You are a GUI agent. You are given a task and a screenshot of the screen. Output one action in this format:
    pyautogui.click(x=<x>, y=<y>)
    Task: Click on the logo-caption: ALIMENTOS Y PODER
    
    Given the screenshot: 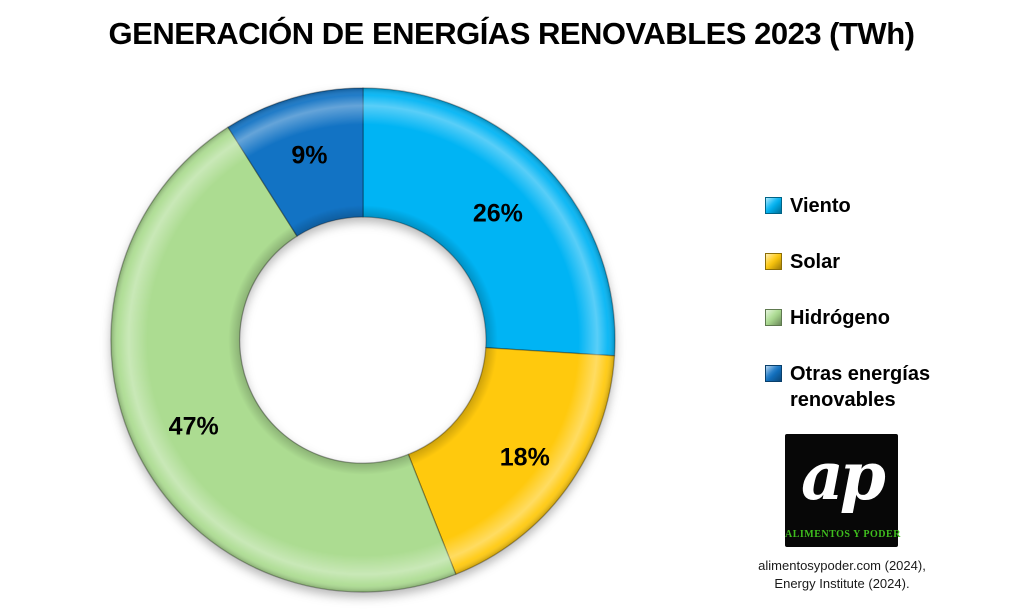 What is the action you would take?
    pyautogui.click(x=843, y=534)
    